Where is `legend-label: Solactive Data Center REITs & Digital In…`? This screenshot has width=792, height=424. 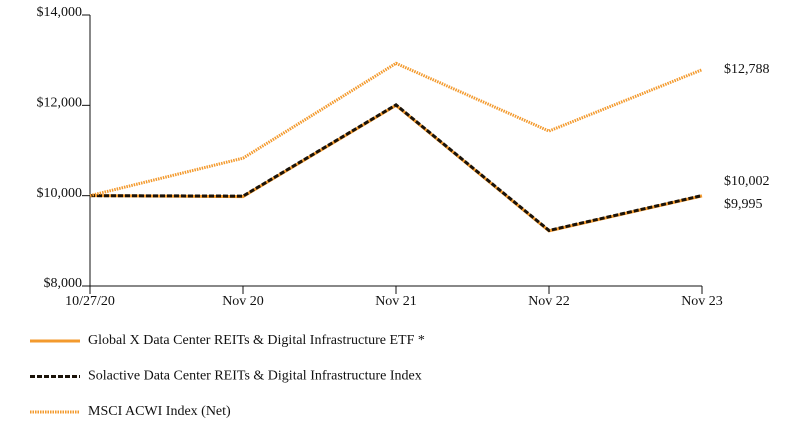 legend-label: Solactive Data Center REITs & Digital In… is located at coordinates (255, 376).